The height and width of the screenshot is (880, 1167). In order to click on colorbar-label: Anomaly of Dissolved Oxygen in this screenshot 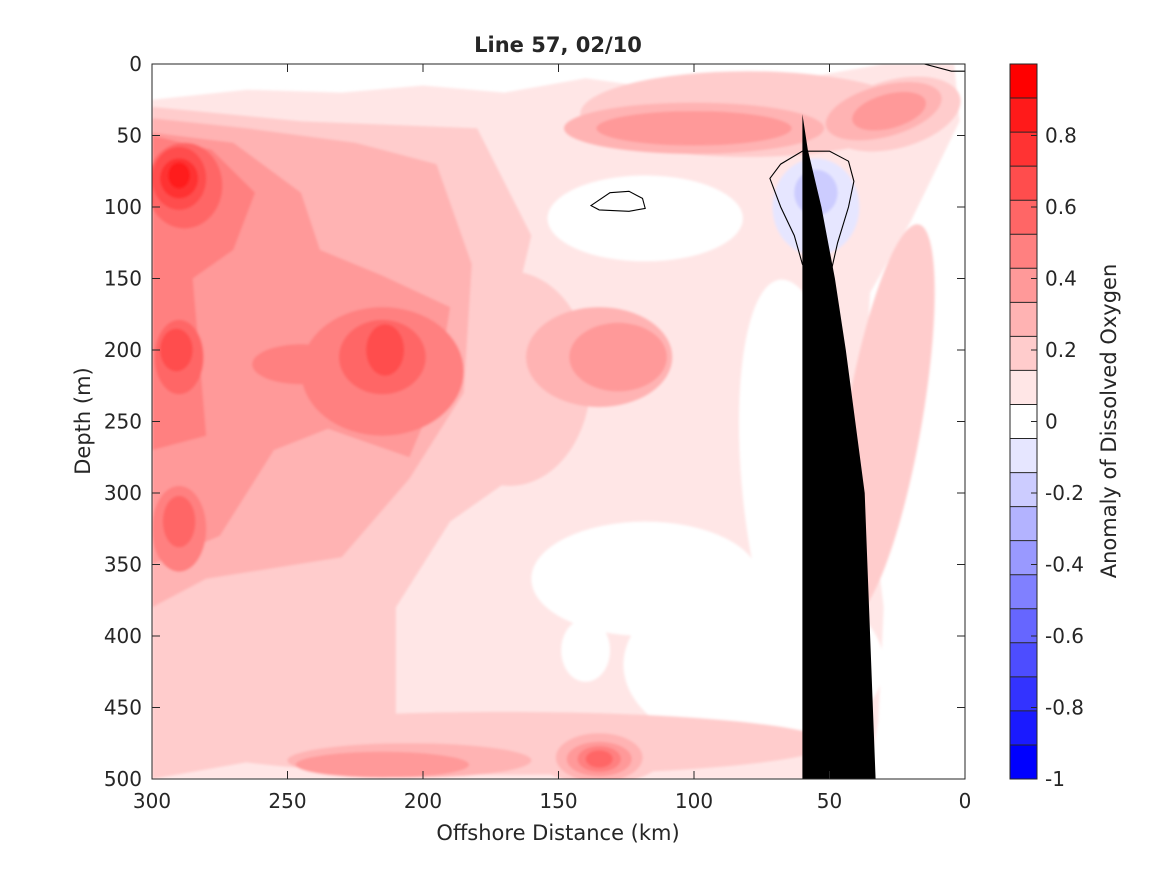, I will do `click(1109, 421)`.